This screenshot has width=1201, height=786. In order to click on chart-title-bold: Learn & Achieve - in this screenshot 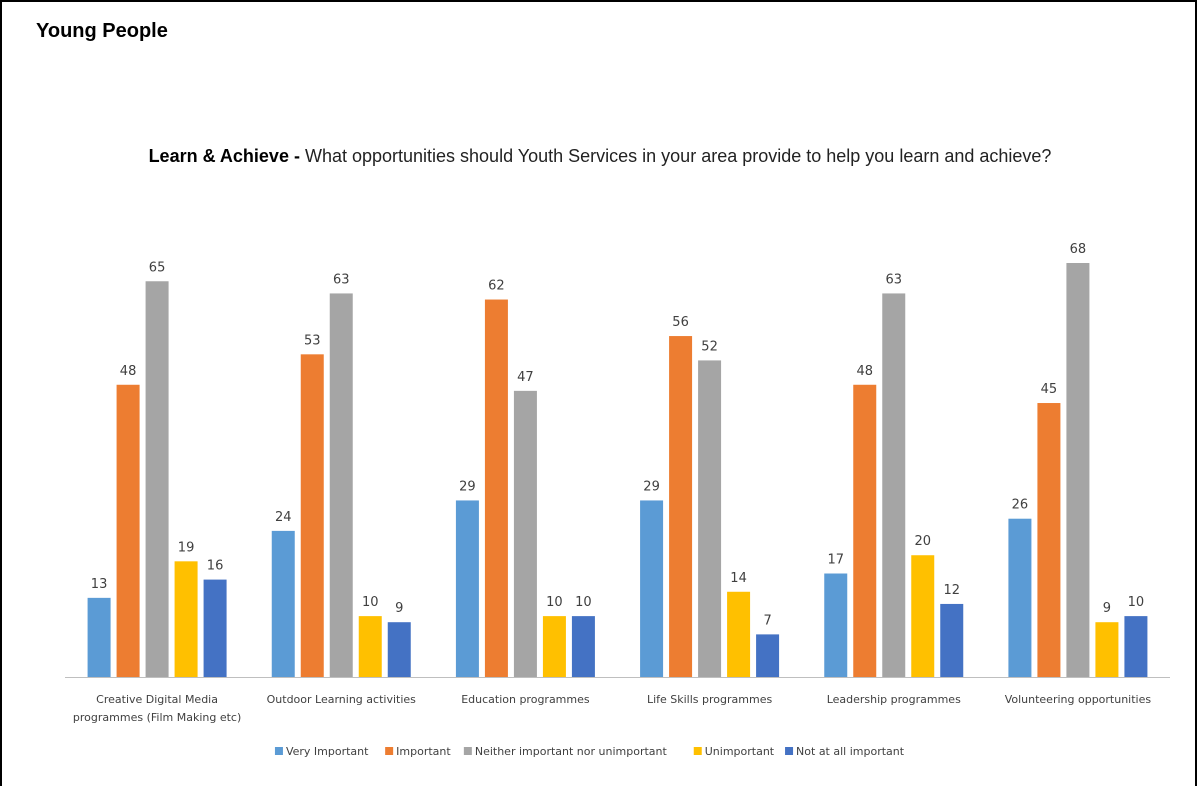, I will do `click(224, 156)`.